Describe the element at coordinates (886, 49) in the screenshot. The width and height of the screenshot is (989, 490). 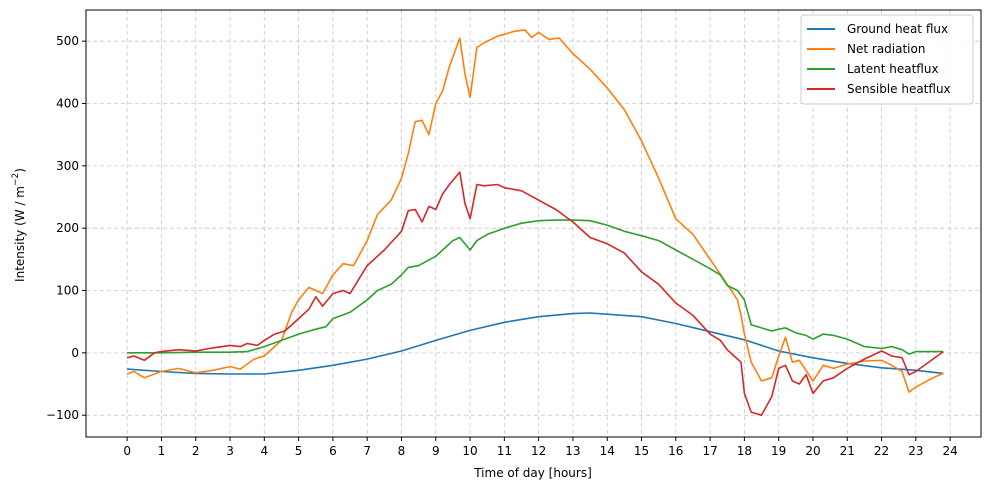
I see `legend-label: Net radiation` at that location.